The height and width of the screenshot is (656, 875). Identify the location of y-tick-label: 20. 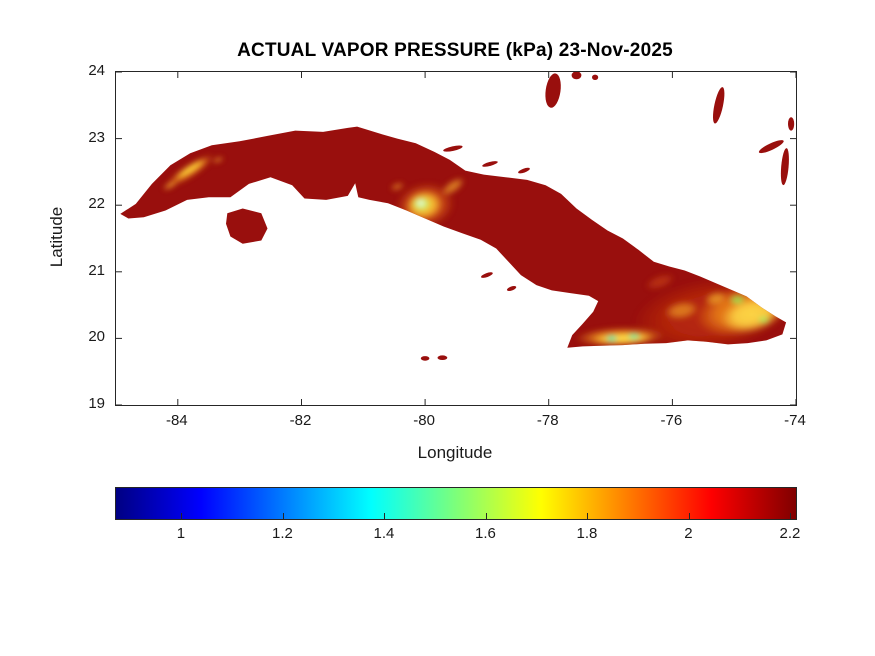
(96, 337).